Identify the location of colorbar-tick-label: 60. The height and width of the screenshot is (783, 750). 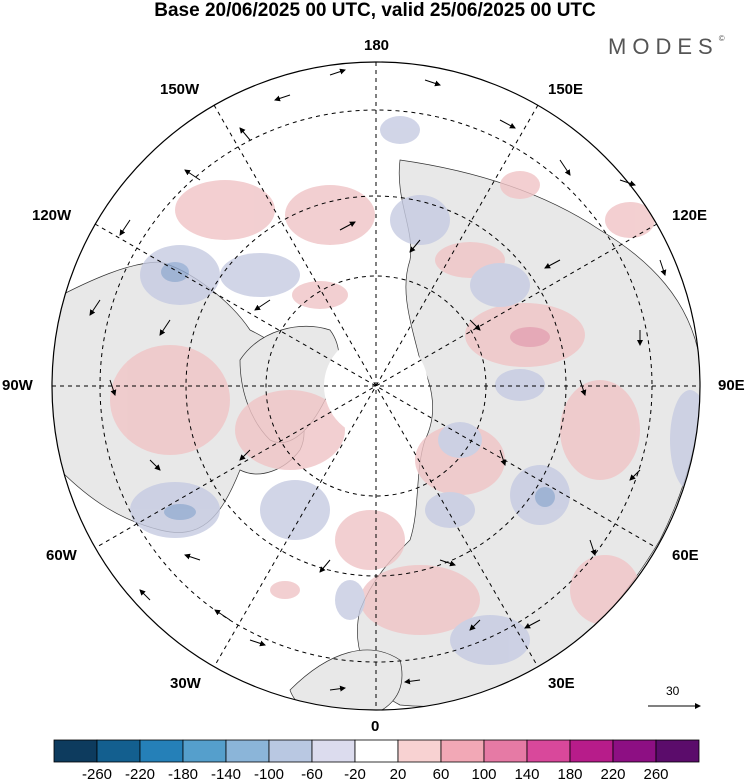
(441, 774).